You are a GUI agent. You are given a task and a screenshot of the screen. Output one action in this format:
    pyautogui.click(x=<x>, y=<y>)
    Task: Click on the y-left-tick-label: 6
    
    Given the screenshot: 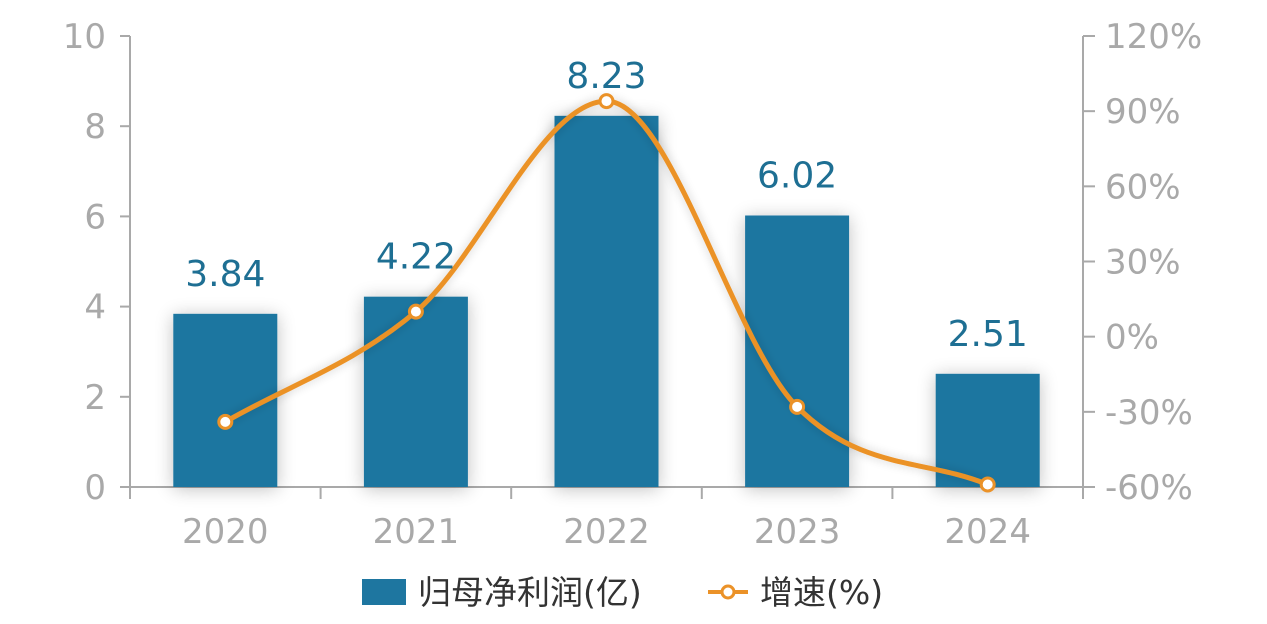 What is the action you would take?
    pyautogui.click(x=95, y=217)
    